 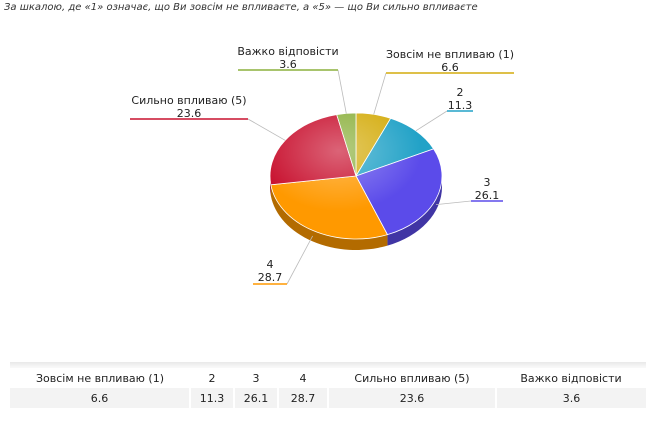 I want to click on pie-slice-label: 326.1, so click(x=470, y=190).